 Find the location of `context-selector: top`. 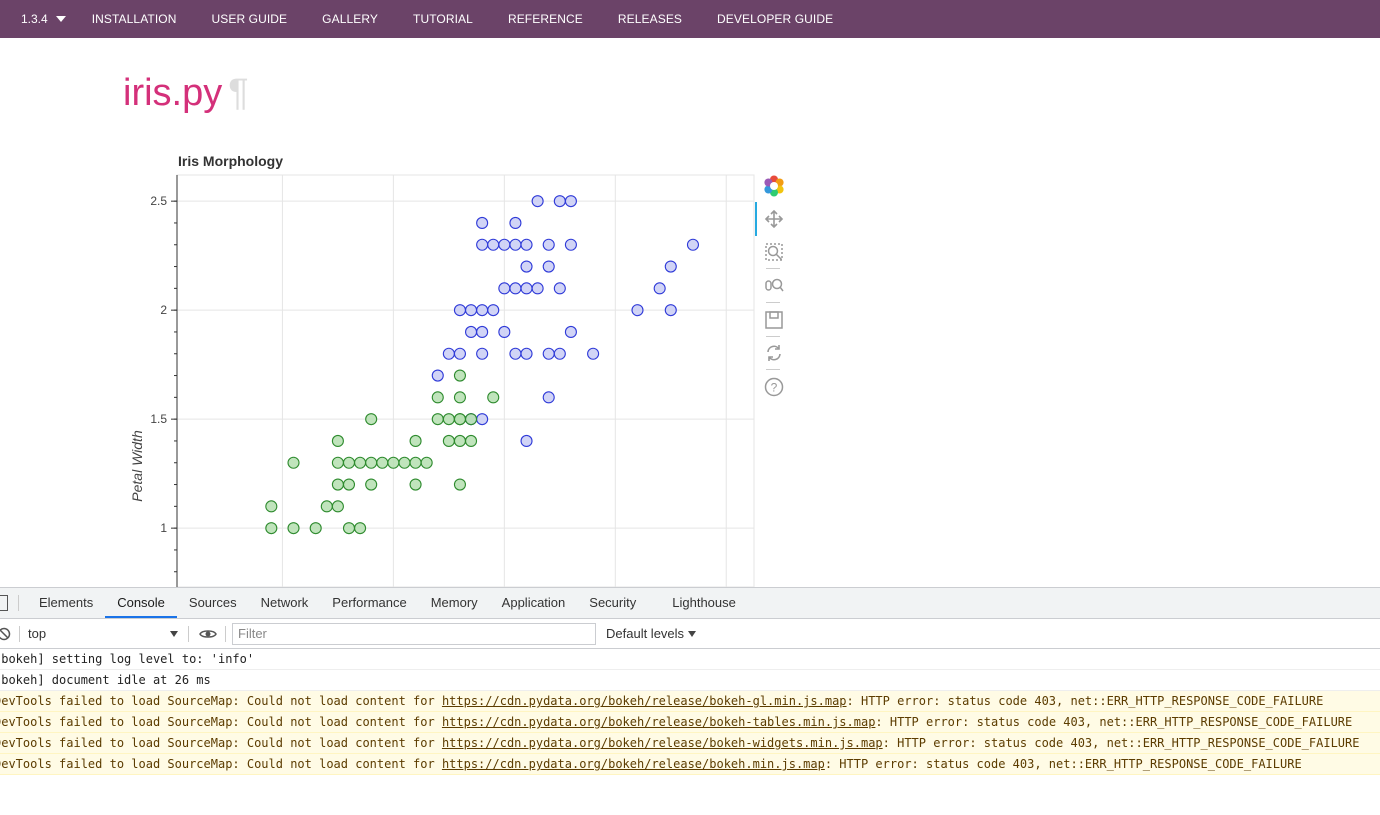

context-selector: top is located at coordinates (104, 634).